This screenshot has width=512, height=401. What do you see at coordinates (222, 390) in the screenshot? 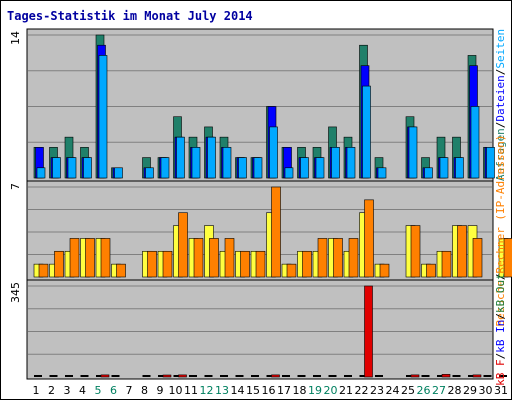
I see `x-tick-label: 13` at bounding box center [222, 390].